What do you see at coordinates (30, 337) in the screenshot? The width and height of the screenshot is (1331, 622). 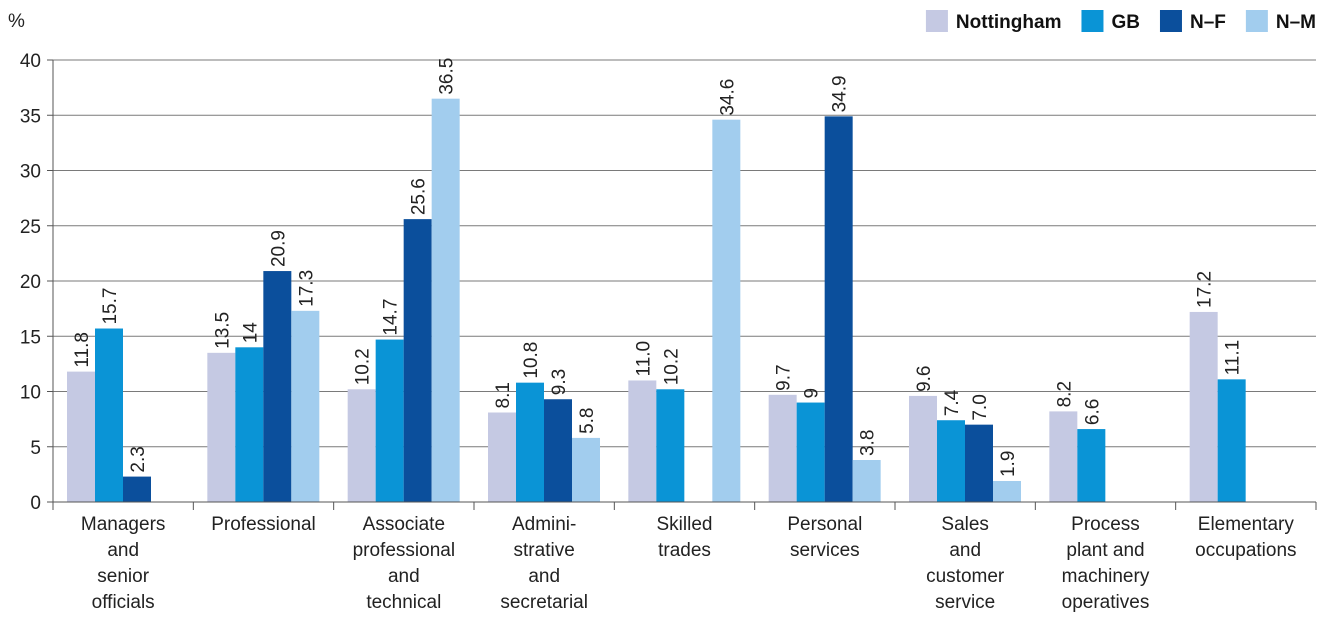 I see `y-tick-label: 15` at bounding box center [30, 337].